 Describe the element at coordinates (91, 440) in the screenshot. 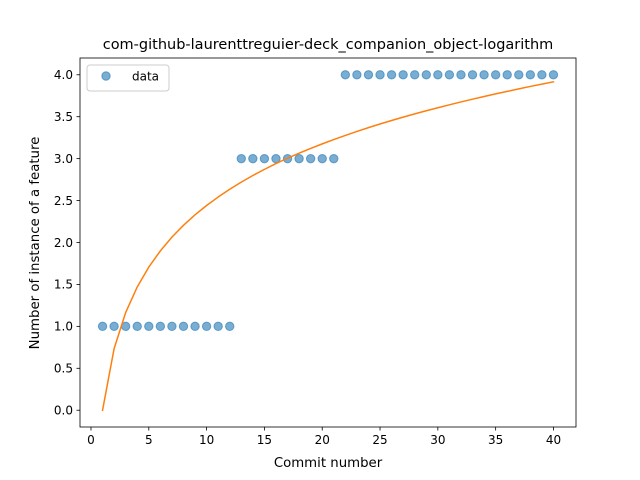

I see `x-tick-label: 0` at that location.